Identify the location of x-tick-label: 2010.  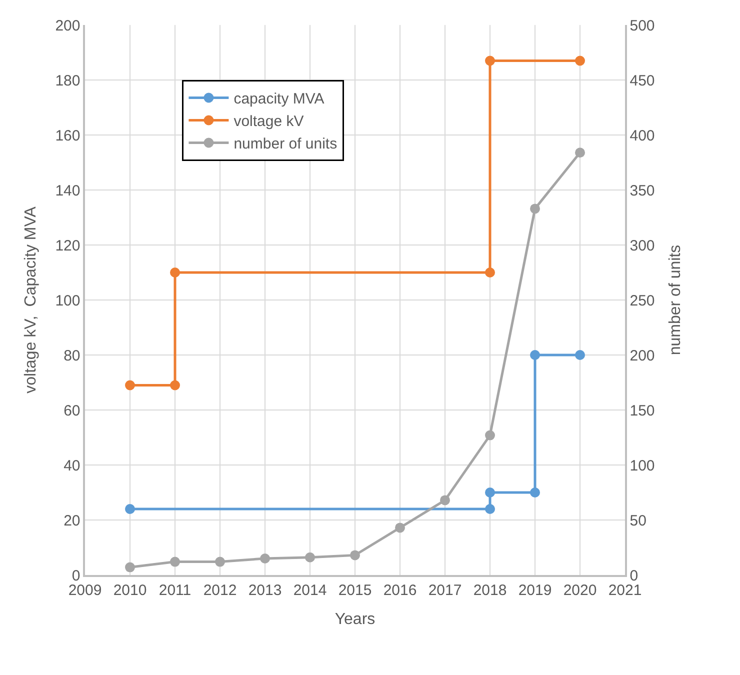
(130, 590).